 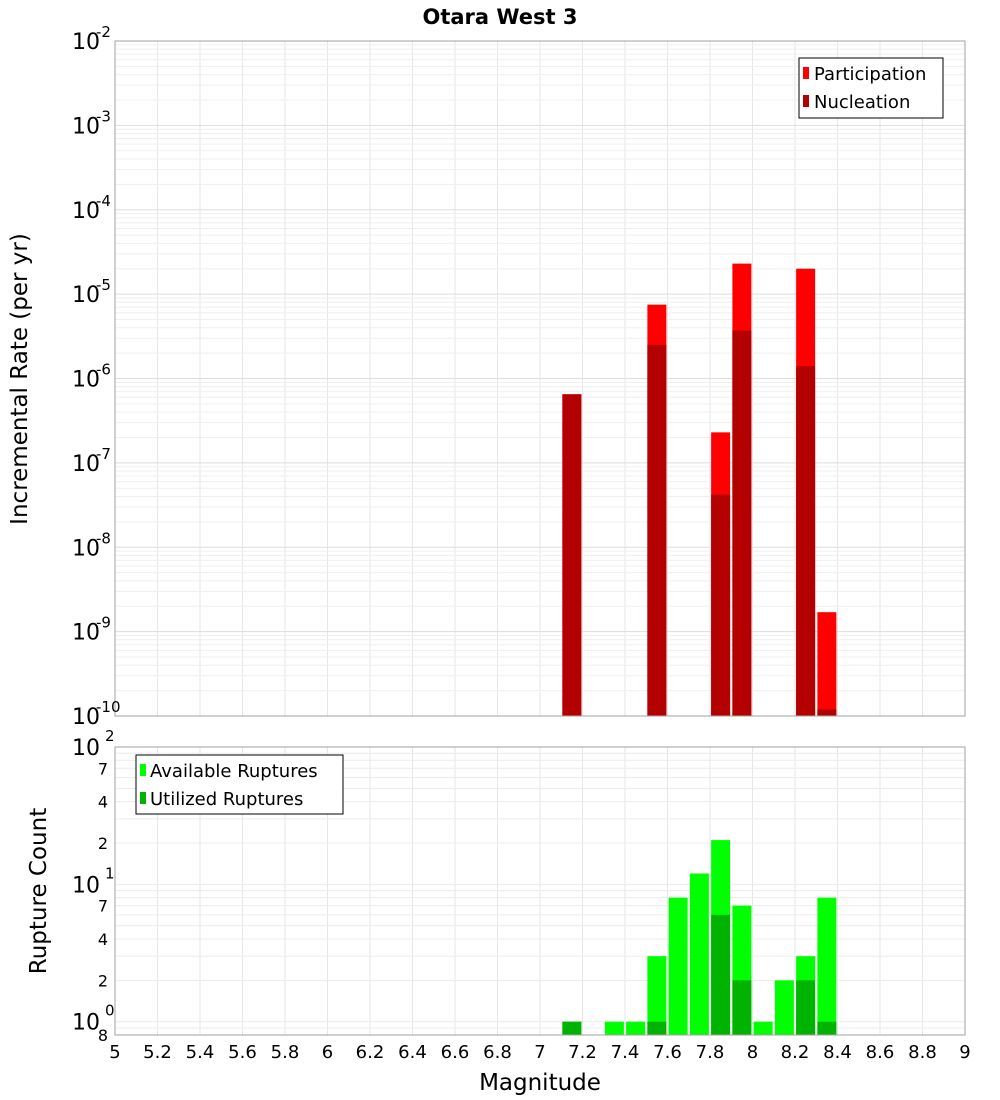 What do you see at coordinates (110, 873) in the screenshot?
I see `bottom-y-tick-exponent: 1` at bounding box center [110, 873].